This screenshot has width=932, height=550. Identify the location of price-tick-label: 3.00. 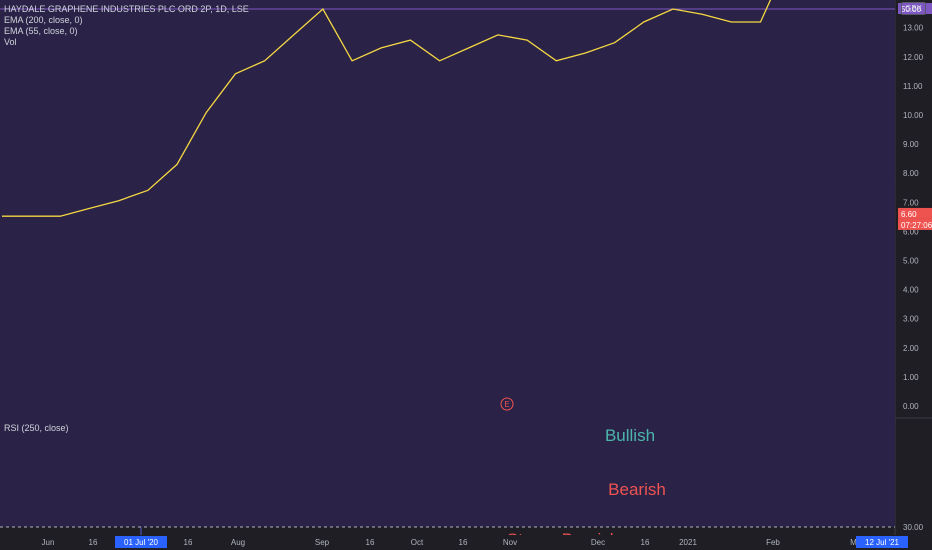
(911, 319).